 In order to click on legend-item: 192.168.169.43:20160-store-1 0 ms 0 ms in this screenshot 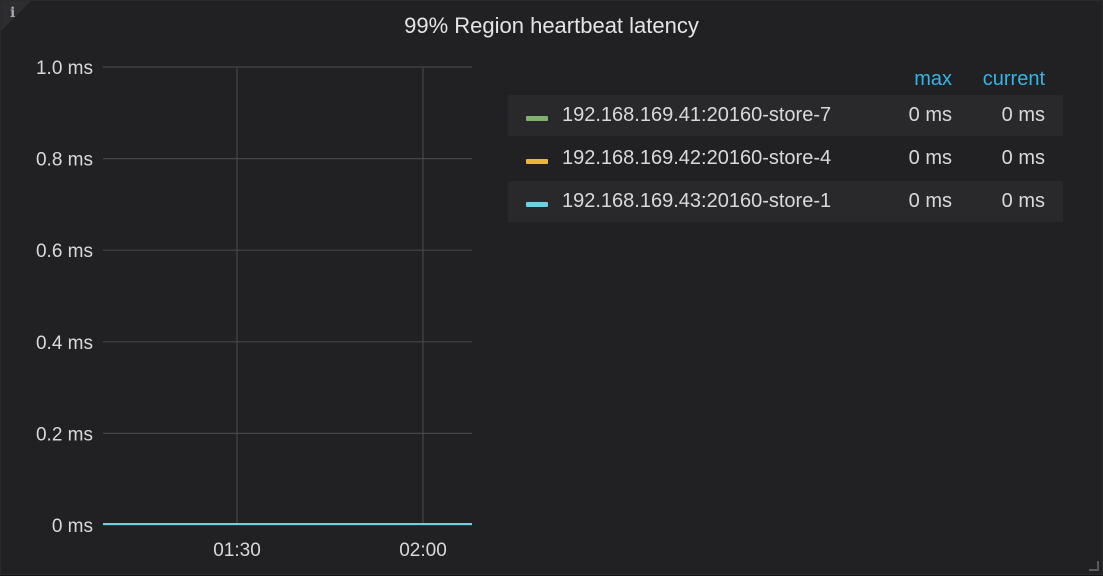, I will do `click(785, 201)`.